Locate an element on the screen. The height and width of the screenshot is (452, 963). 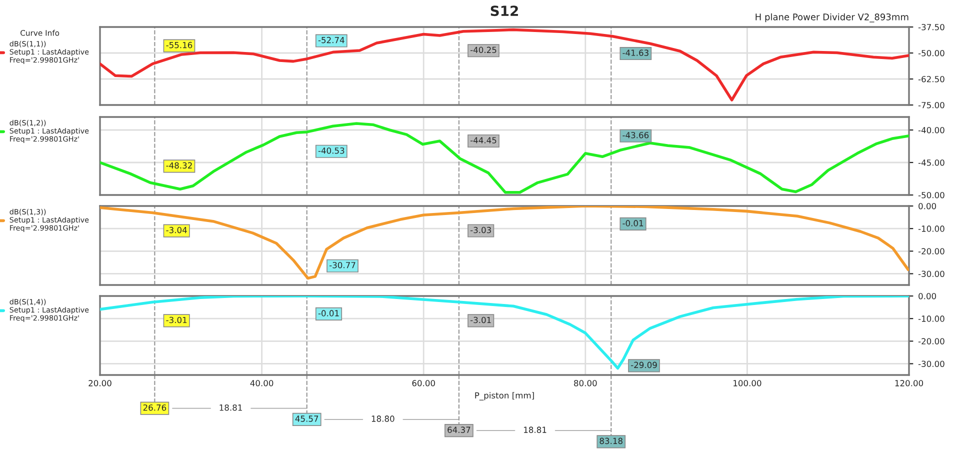
annotation: -29.09 is located at coordinates (643, 365).